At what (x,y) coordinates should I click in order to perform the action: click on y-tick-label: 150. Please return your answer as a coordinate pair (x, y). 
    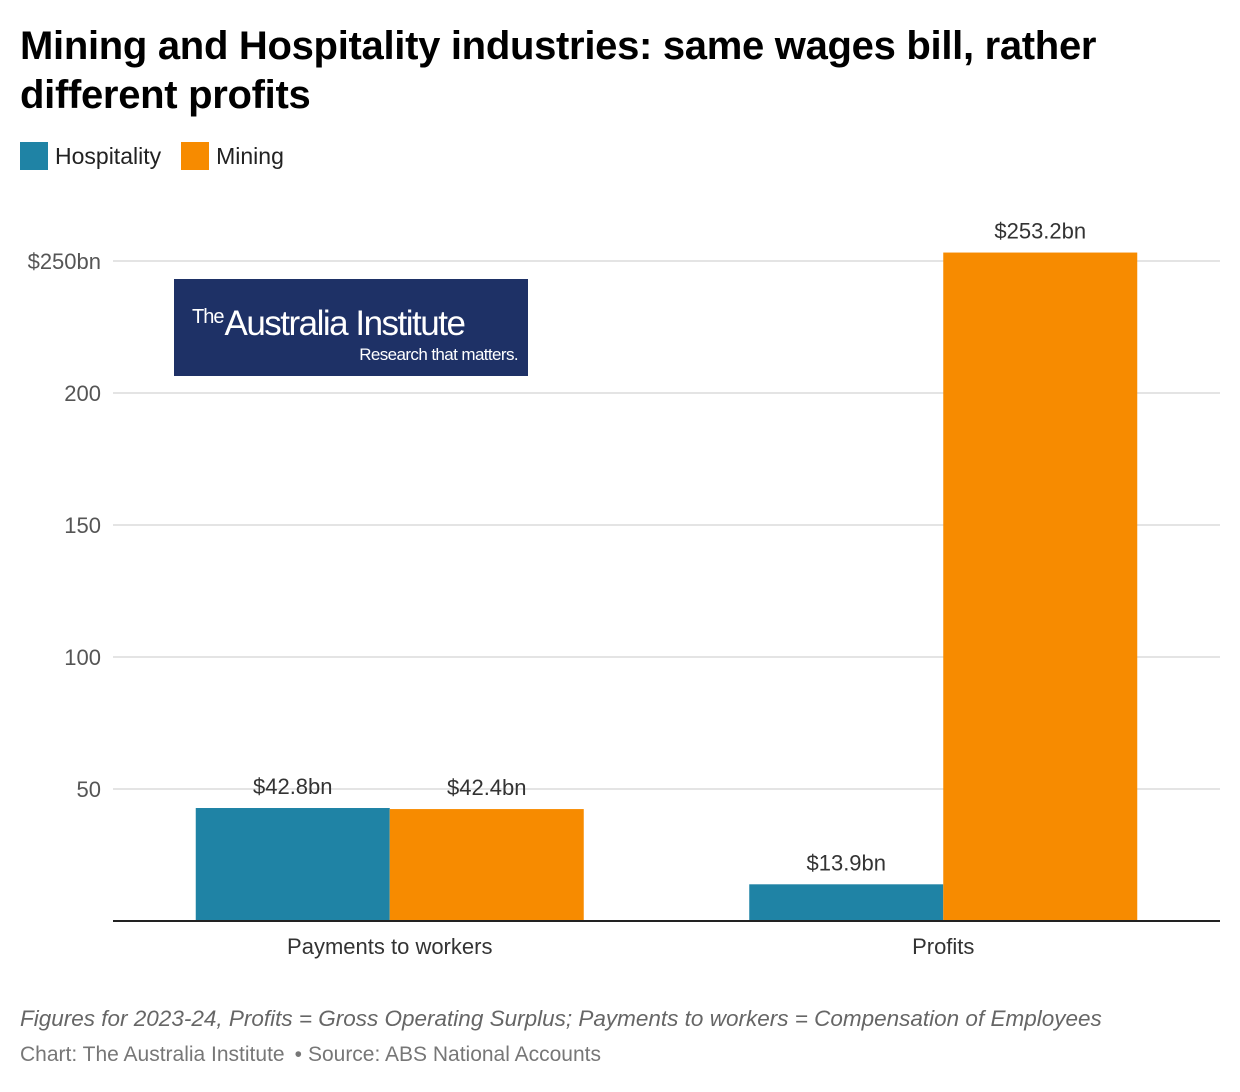
    Looking at the image, I should click on (82, 525).